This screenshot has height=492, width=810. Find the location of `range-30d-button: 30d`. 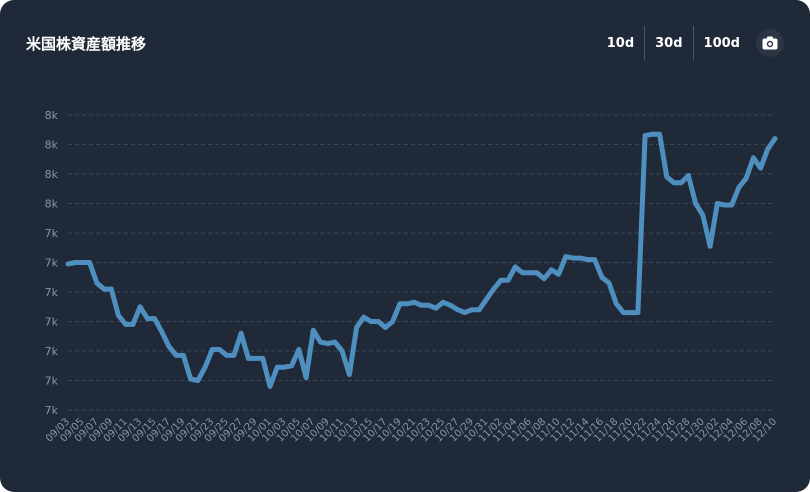

range-30d-button: 30d is located at coordinates (669, 43).